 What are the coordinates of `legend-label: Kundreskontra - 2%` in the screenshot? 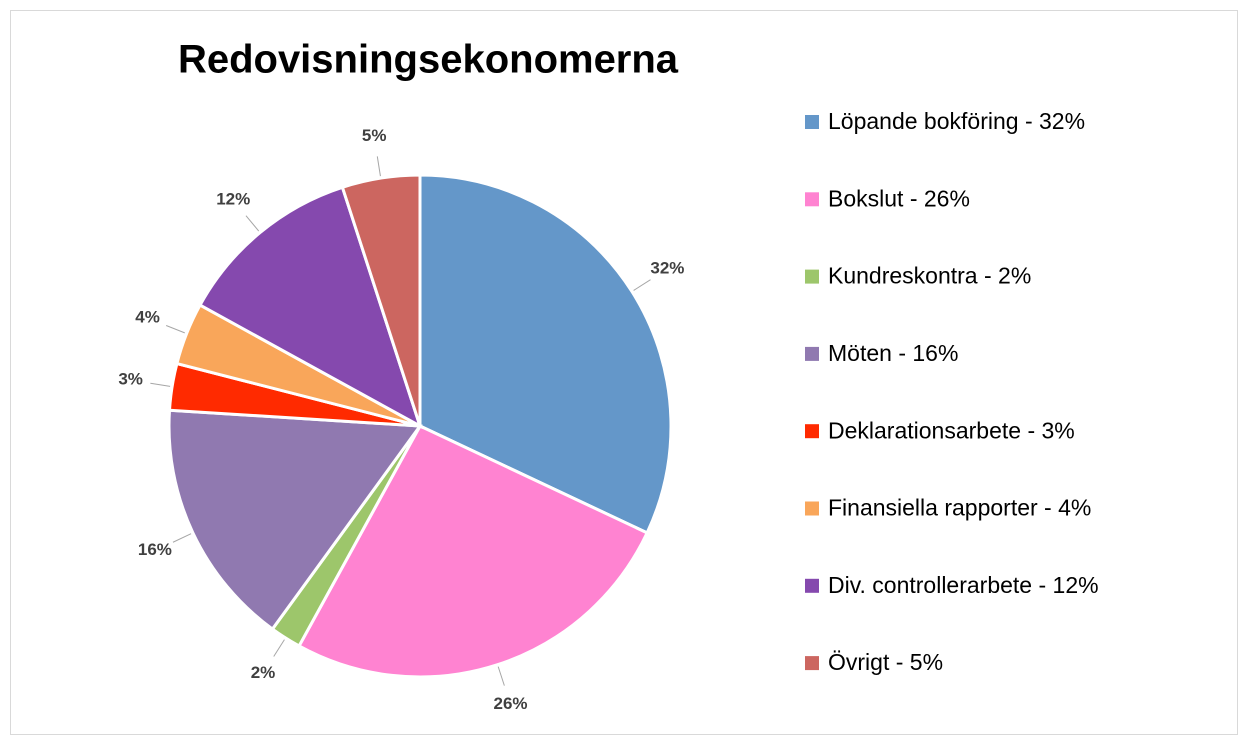 It's located at (929, 276).